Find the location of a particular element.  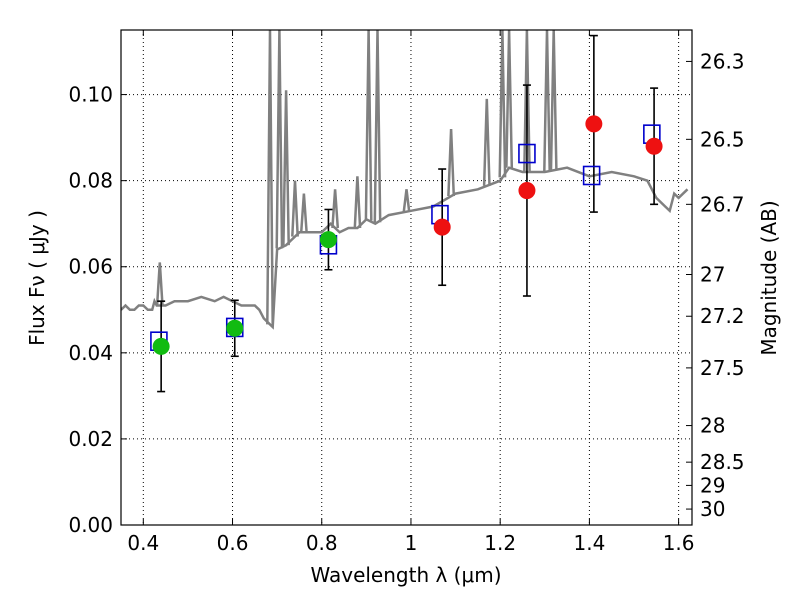

magnitude-tick-label: 30 is located at coordinates (712, 509).